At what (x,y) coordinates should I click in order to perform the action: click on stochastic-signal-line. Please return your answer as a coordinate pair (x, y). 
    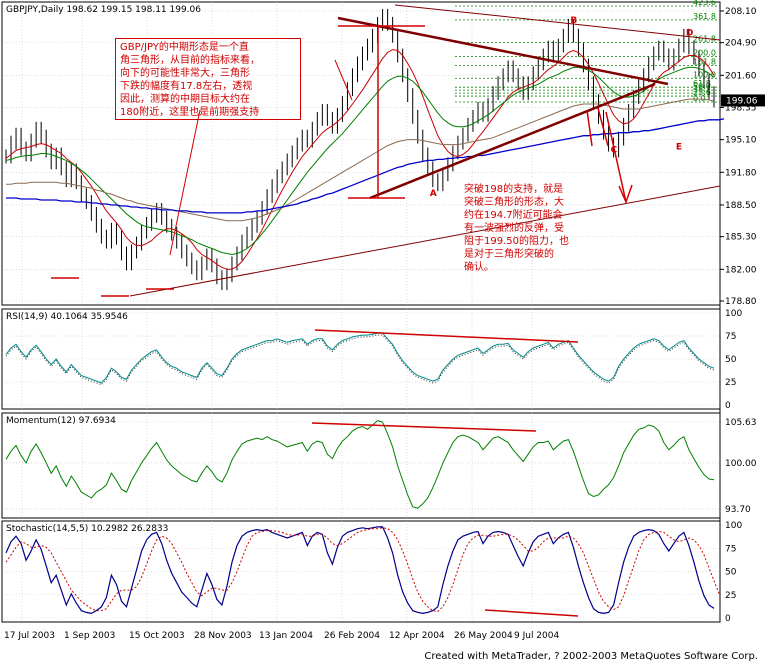
    Looking at the image, I should click on (362, 570).